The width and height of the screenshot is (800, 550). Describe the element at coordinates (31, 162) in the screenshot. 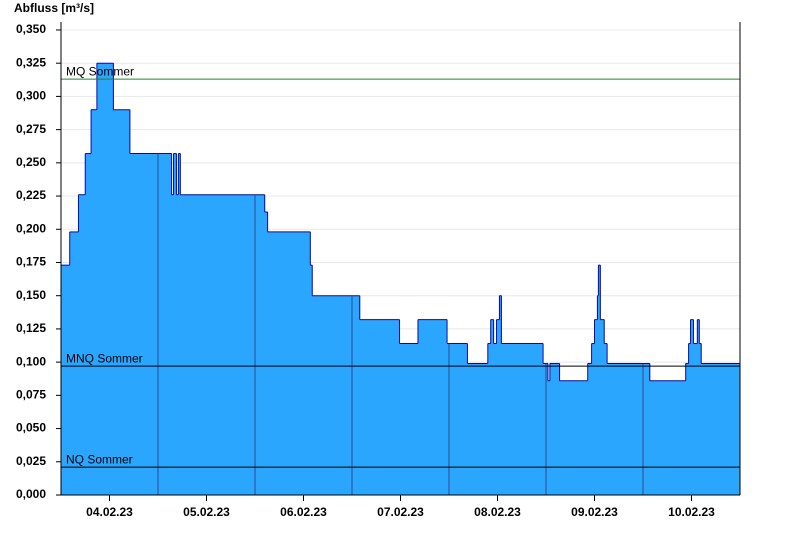

I see `y-tick-label: 0,250` at that location.